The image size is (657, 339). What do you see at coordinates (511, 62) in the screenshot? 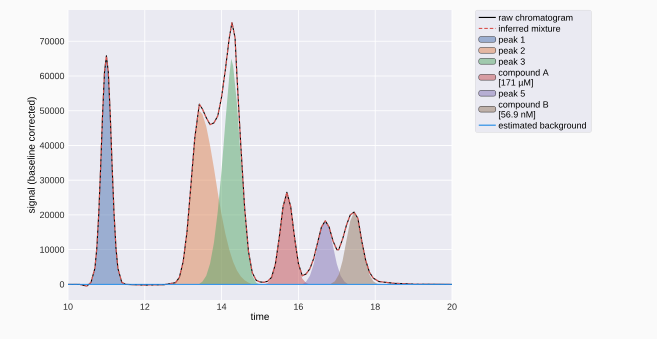
I see `legend-label: peak 3` at bounding box center [511, 62].